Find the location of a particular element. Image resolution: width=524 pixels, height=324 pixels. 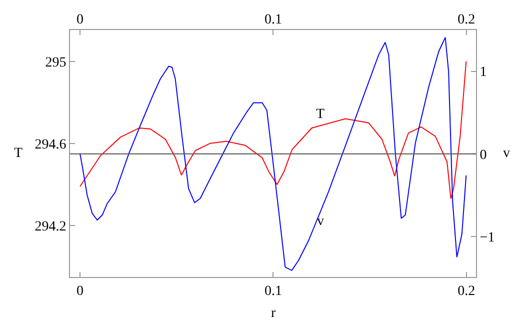

y2-tick-label: 0 is located at coordinates (483, 155).